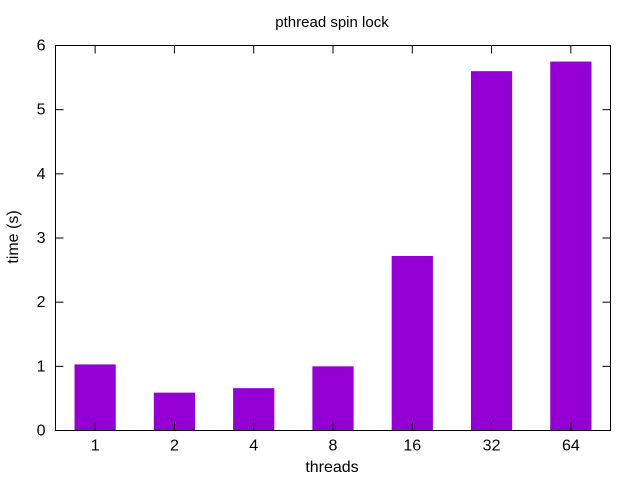 This screenshot has height=480, width=640. Describe the element at coordinates (41, 302) in the screenshot. I see `y-tick-label: 2` at that location.